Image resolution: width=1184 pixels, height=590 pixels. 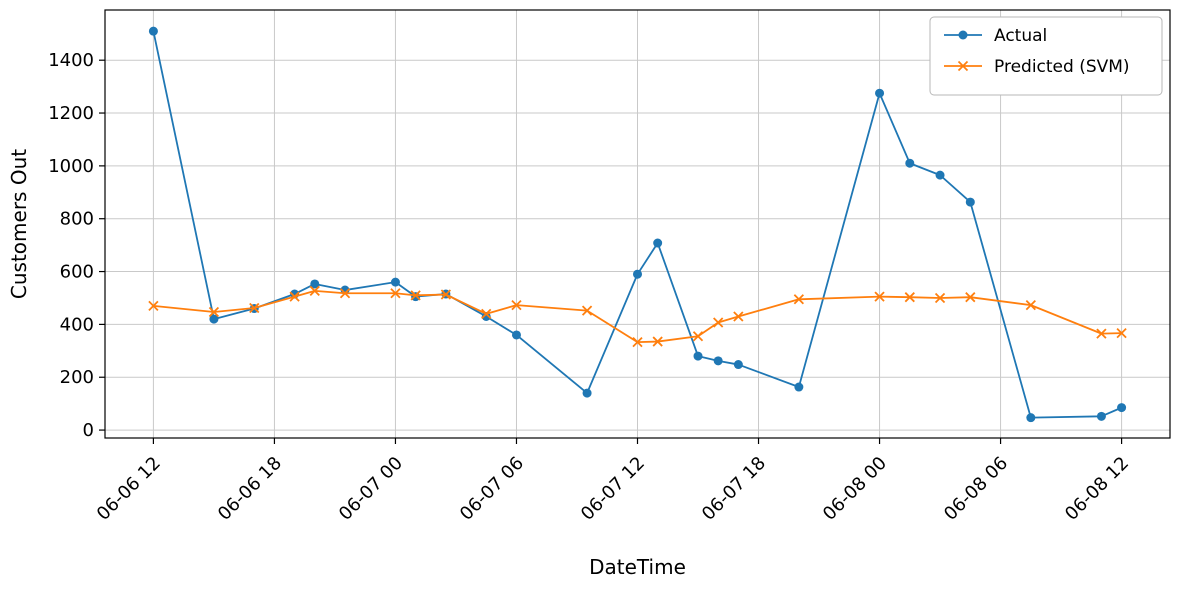 I want to click on legend-label: Predicted (SVM), so click(x=1062, y=67).